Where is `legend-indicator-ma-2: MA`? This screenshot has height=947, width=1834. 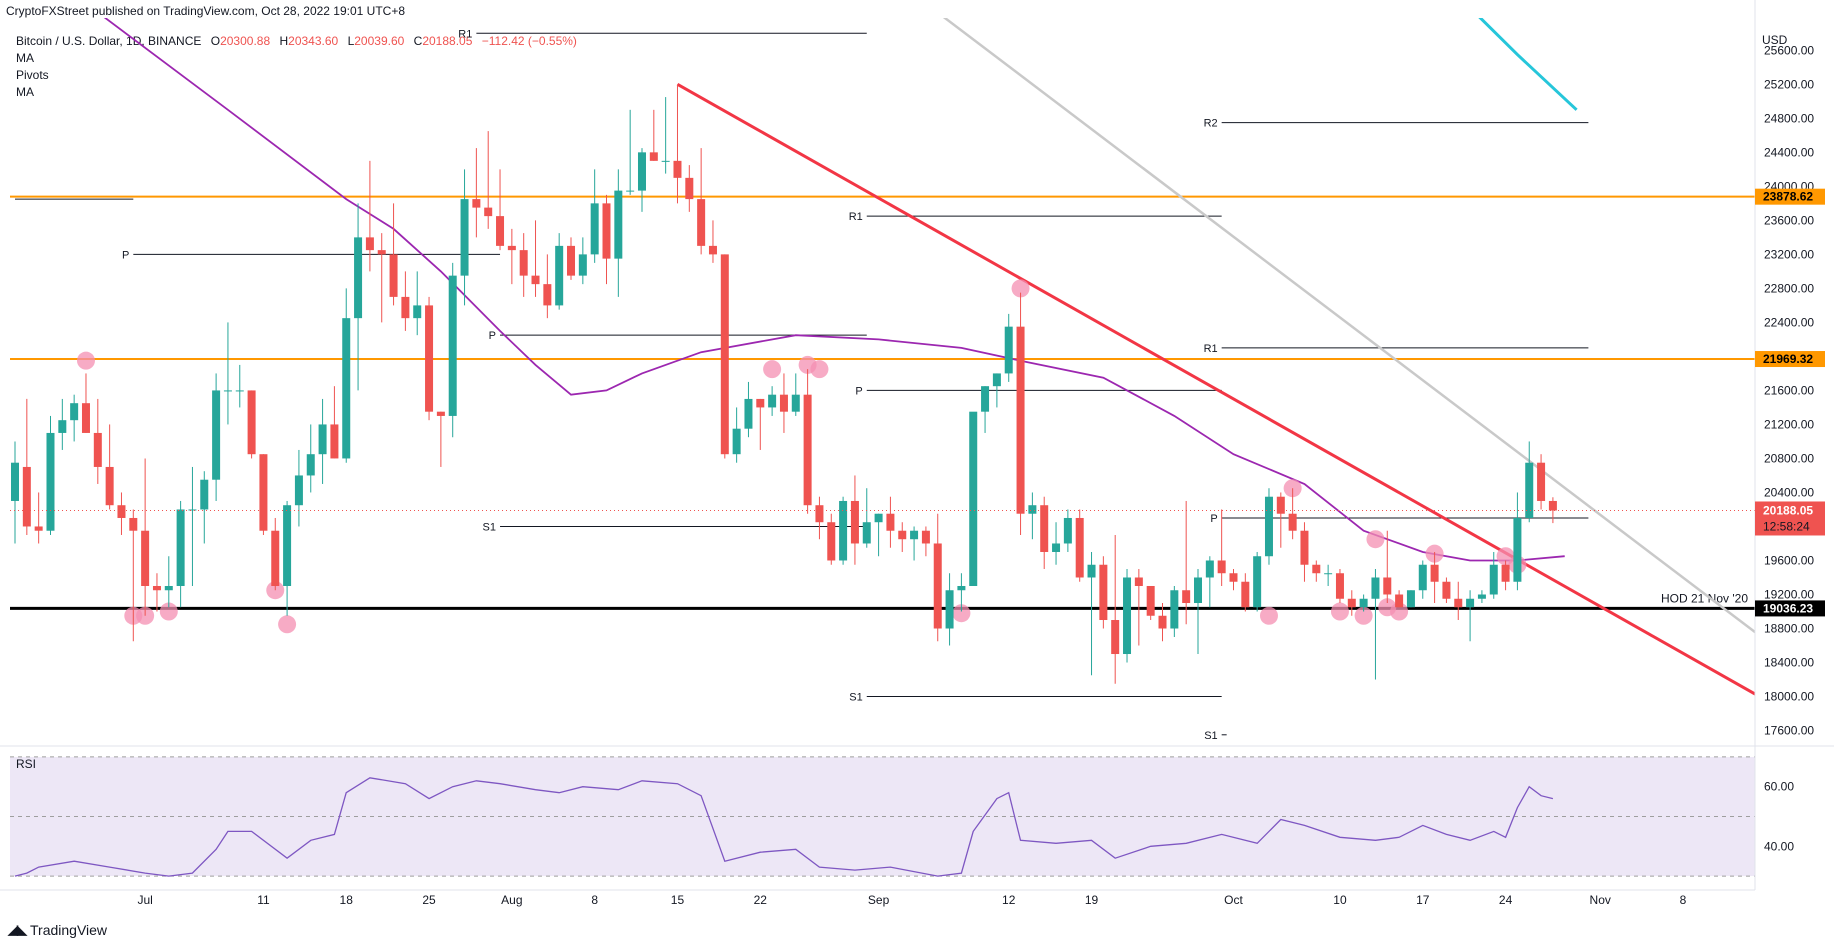
legend-indicator-ma-2: MA is located at coordinates (25, 92).